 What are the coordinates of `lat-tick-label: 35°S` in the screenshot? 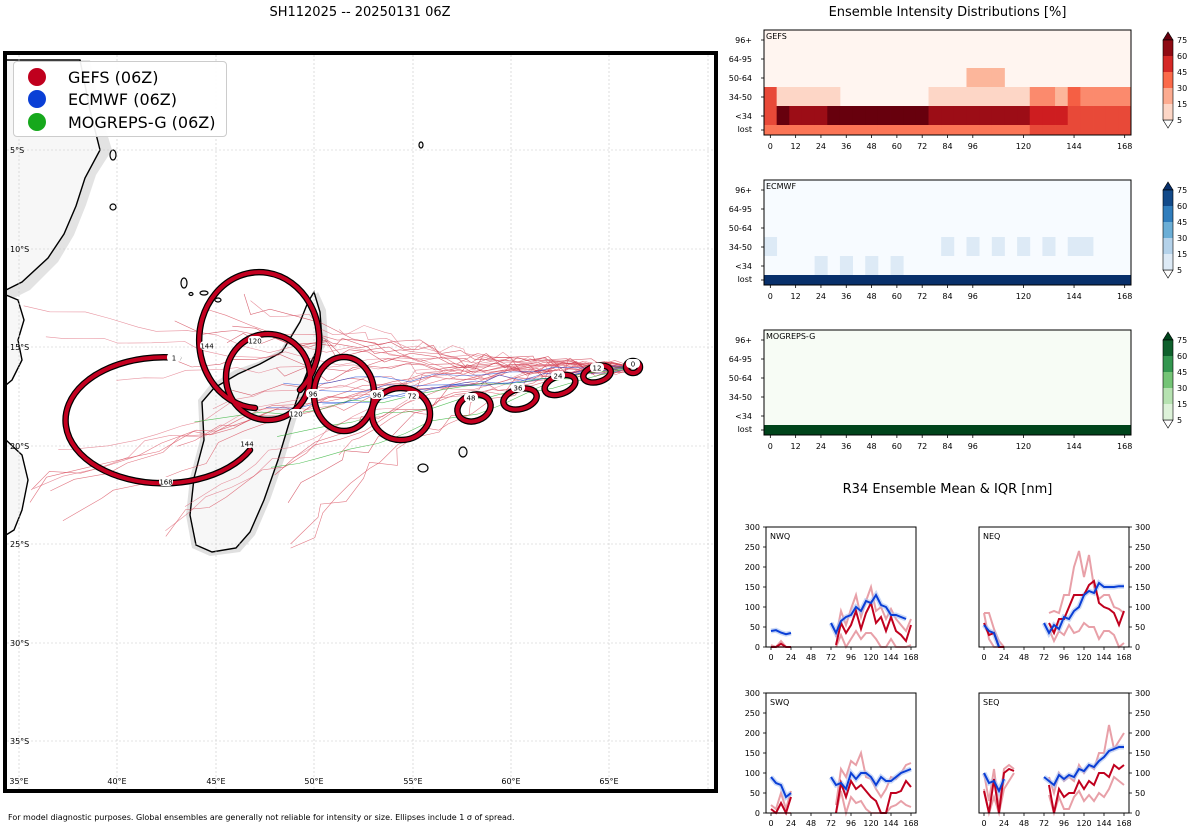 It's located at (19, 741).